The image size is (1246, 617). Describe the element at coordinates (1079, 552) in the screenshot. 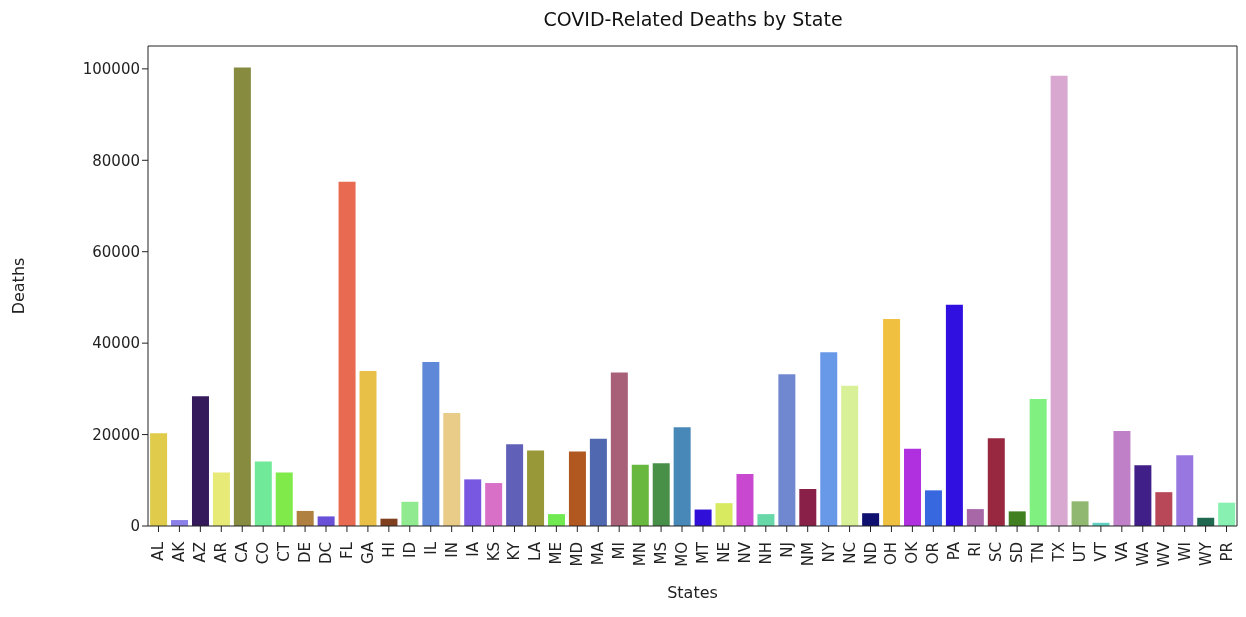

I see `x-tick-label: UT` at that location.